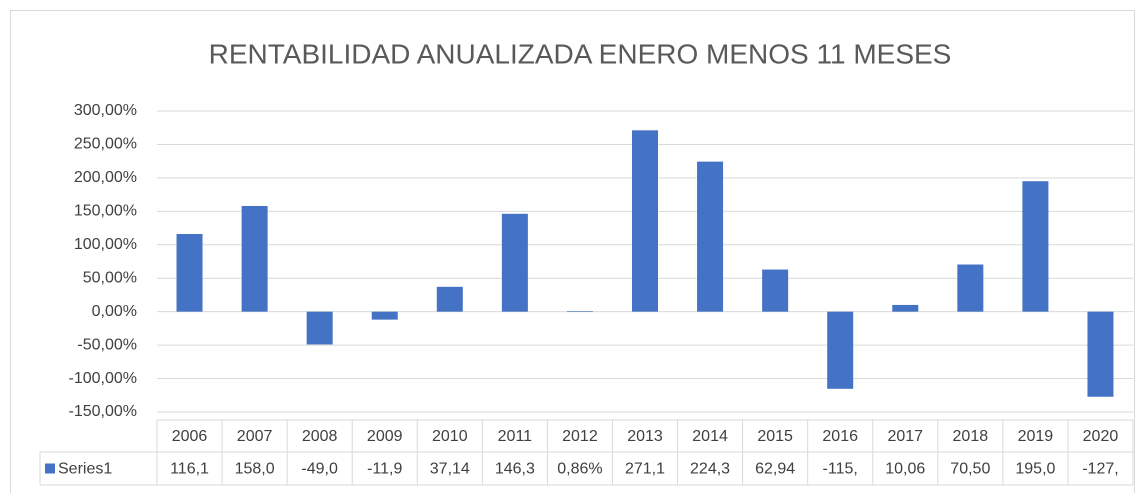 The width and height of the screenshot is (1145, 493). I want to click on x-tick-label: 2016, so click(840, 436).